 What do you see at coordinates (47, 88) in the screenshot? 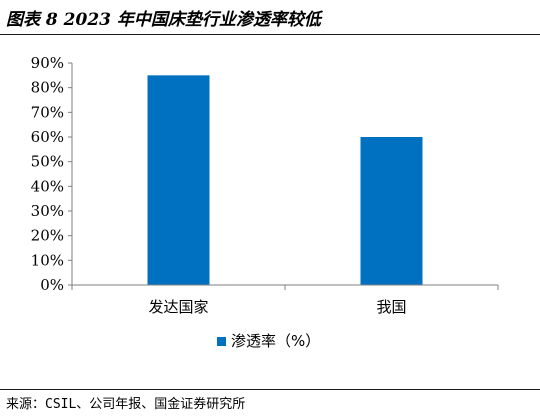
I see `y-tick-label: 80%` at bounding box center [47, 88].